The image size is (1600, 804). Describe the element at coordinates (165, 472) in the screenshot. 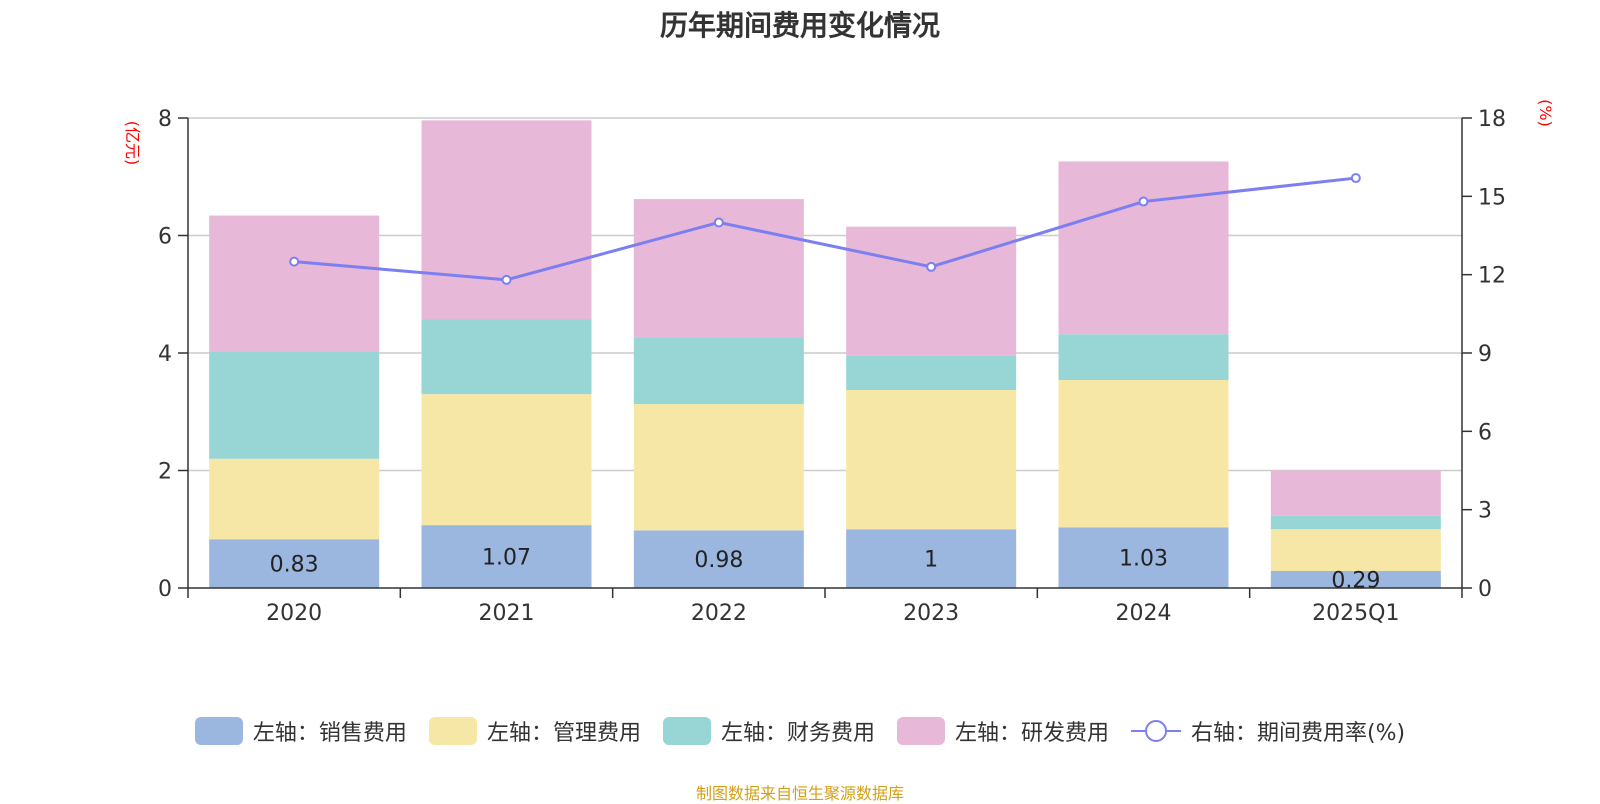

I see `y-left-tick-label: 2` at that location.